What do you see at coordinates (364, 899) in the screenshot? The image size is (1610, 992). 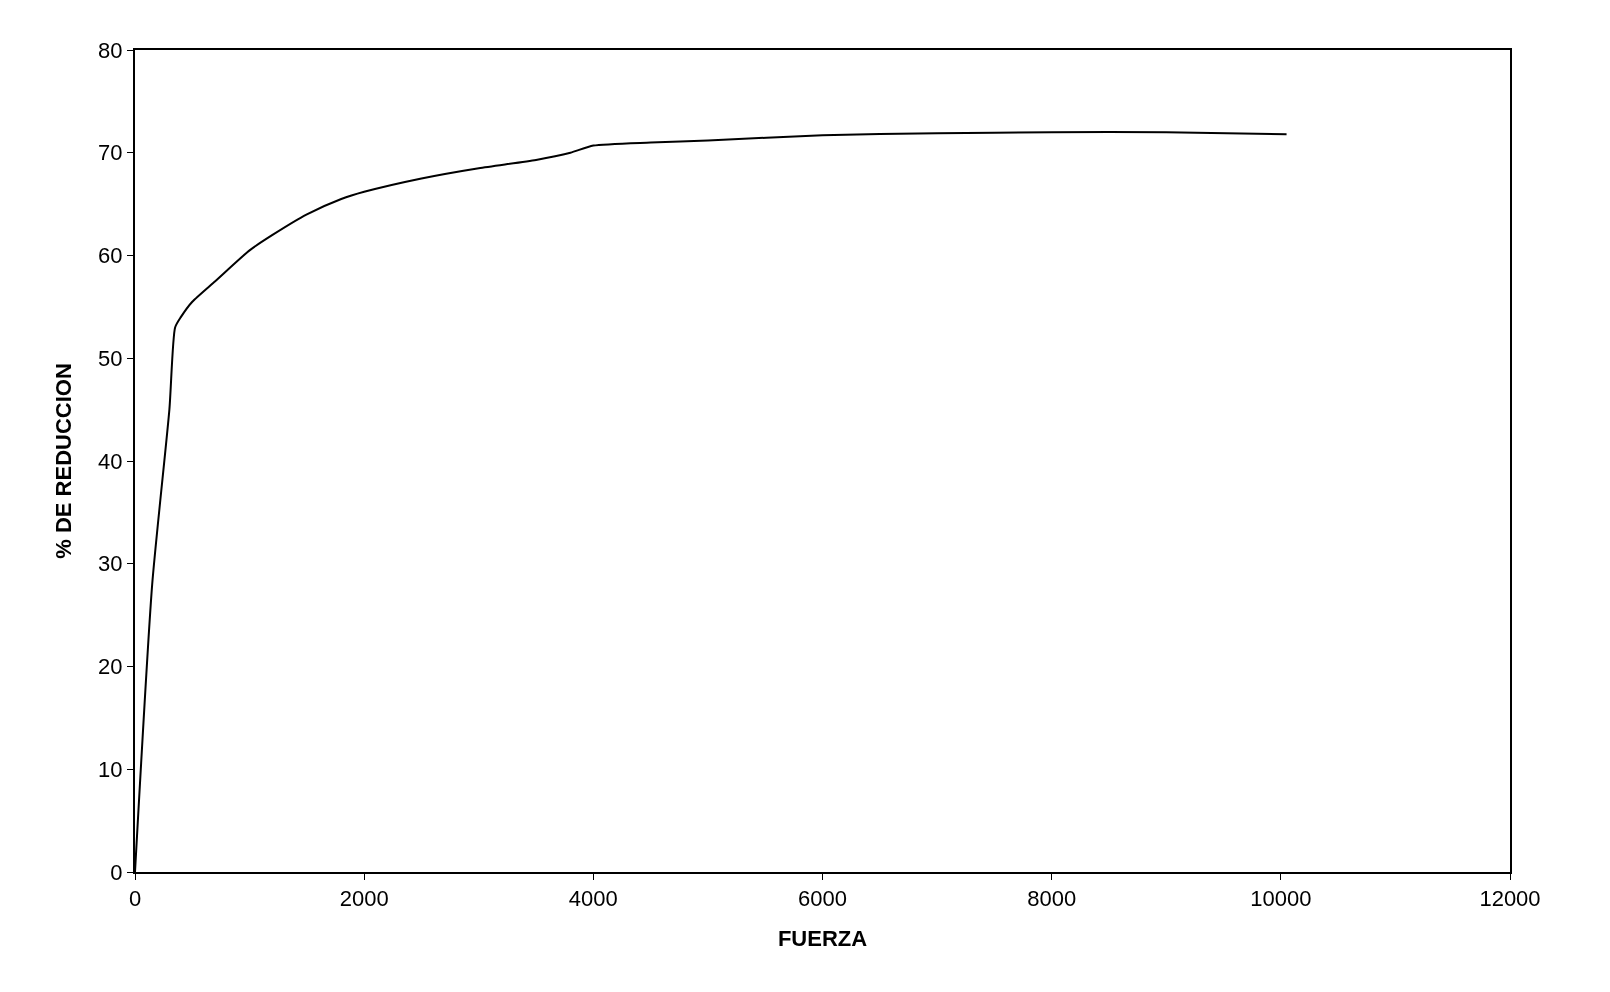 I see `x-tick-label: 2000` at bounding box center [364, 899].